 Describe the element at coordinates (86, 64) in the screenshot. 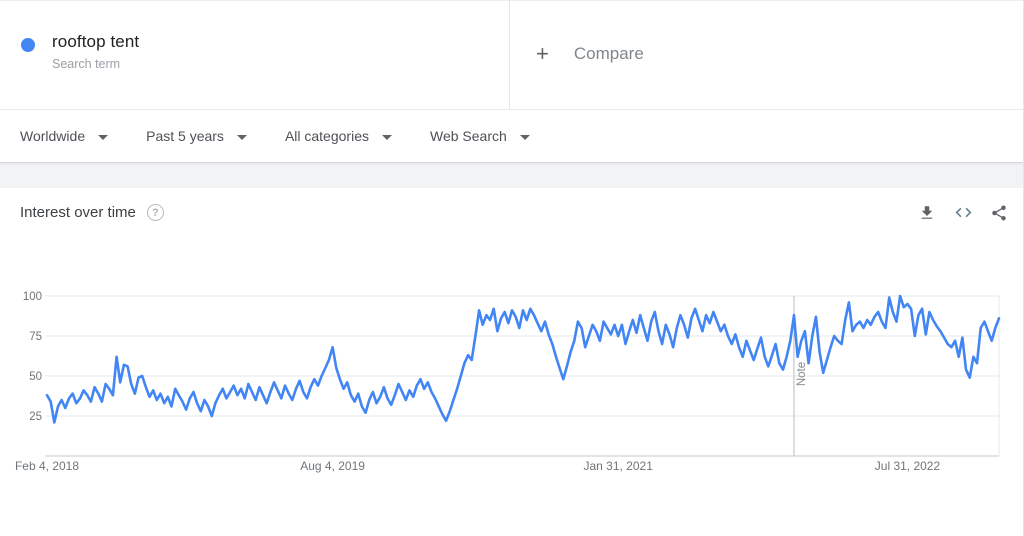

I see `search-term-type: Search term` at that location.